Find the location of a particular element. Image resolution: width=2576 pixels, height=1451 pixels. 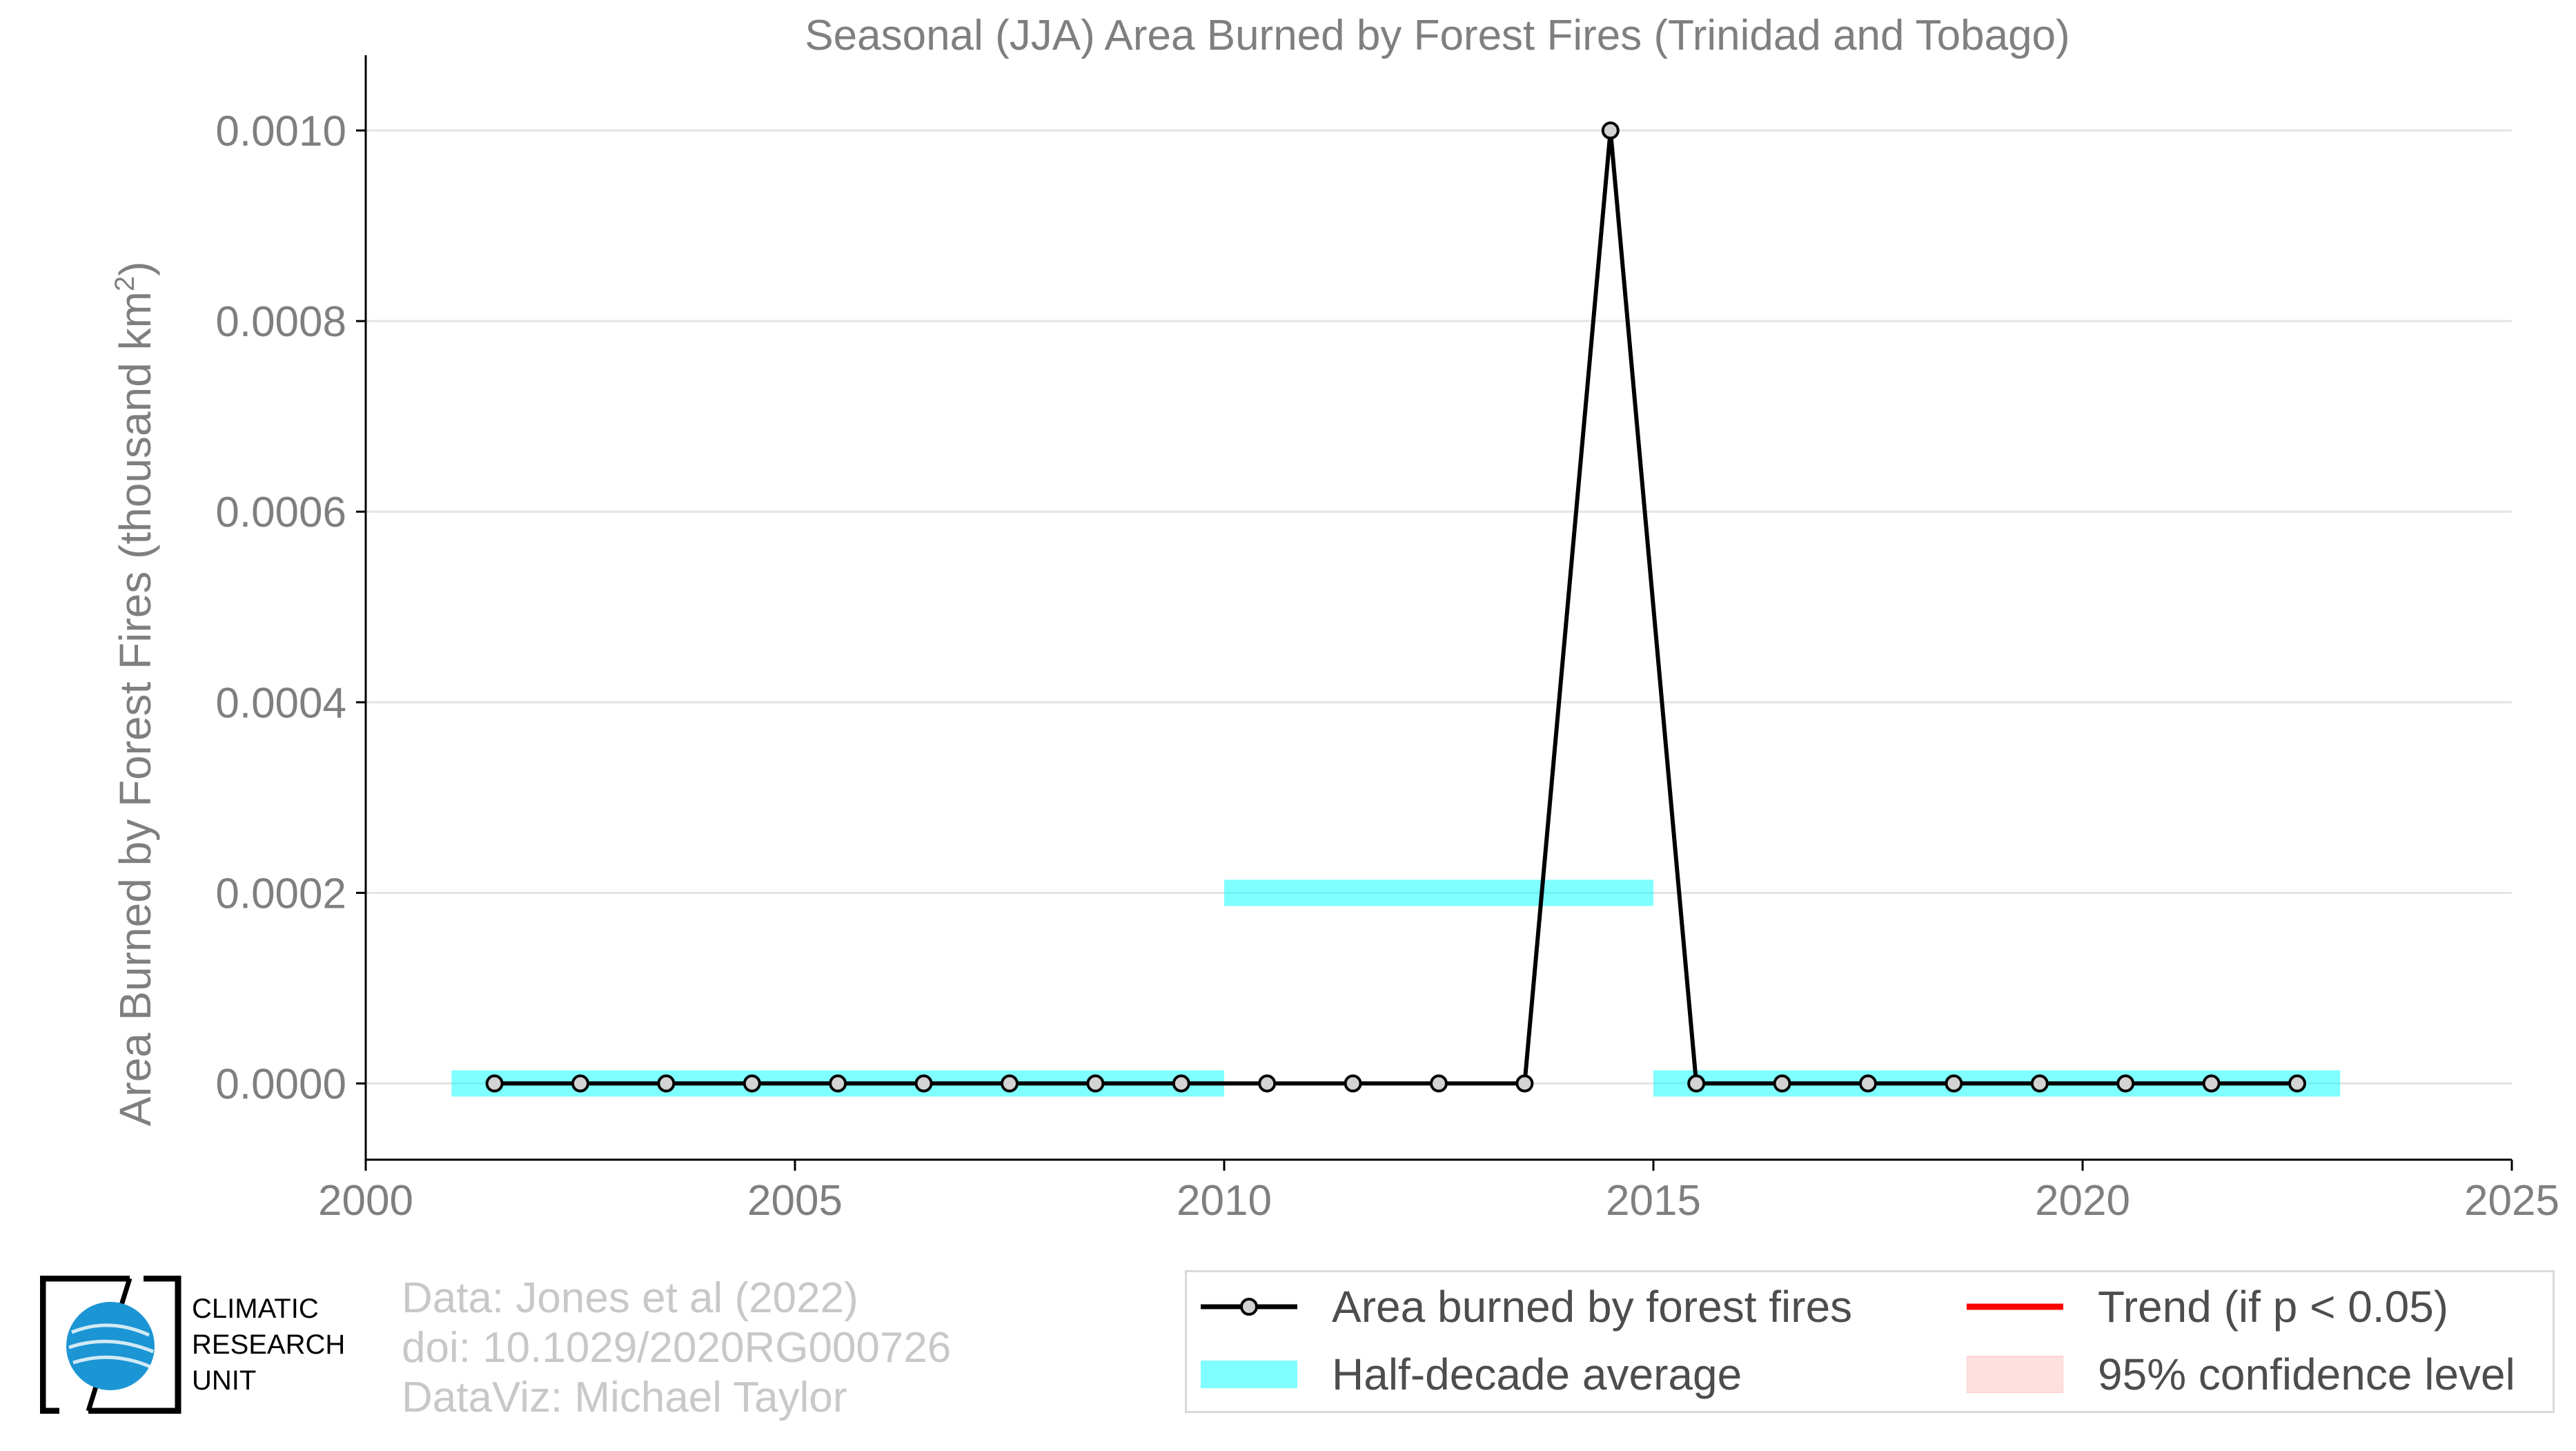

legend-key-line-marker is located at coordinates (1249, 1307).